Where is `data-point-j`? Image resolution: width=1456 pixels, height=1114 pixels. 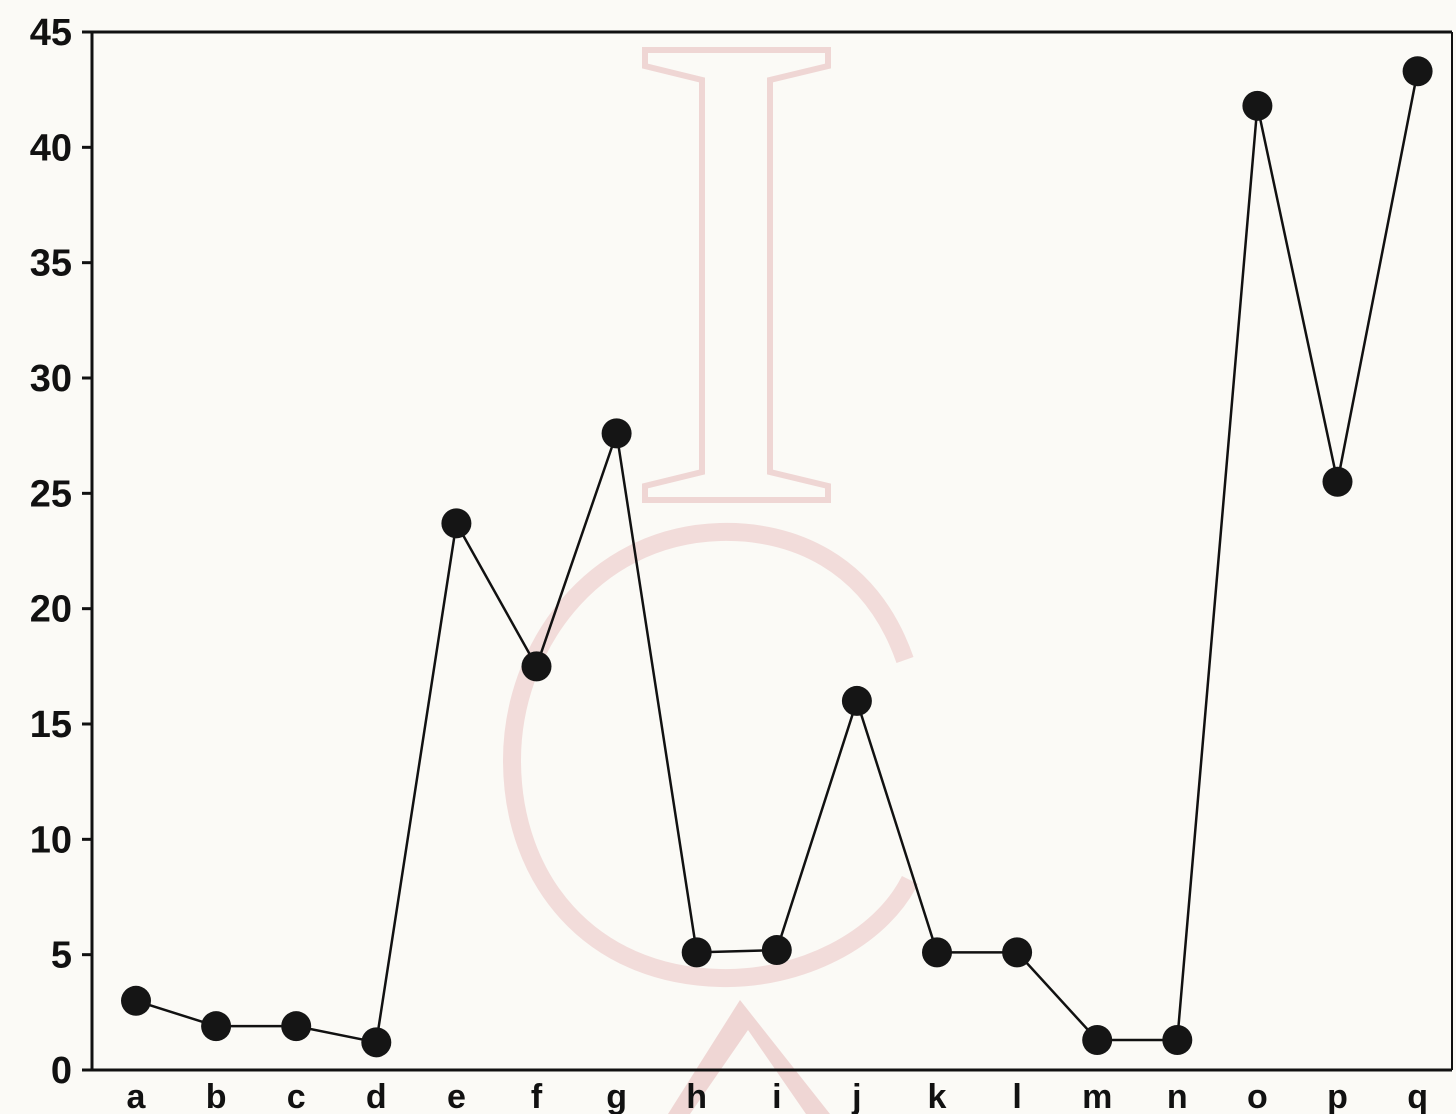
data-point-j is located at coordinates (856, 700).